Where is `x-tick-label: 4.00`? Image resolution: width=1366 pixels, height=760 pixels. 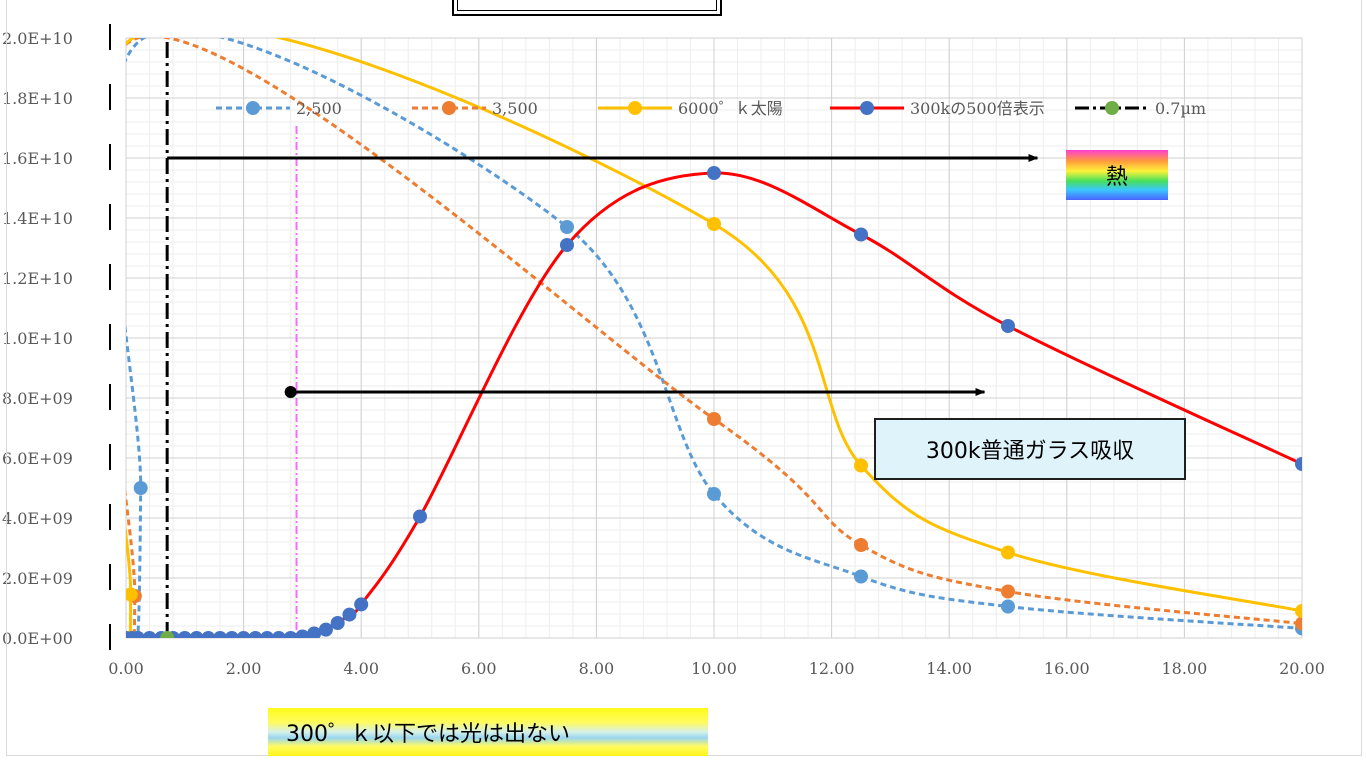
x-tick-label: 4.00 is located at coordinates (361, 668).